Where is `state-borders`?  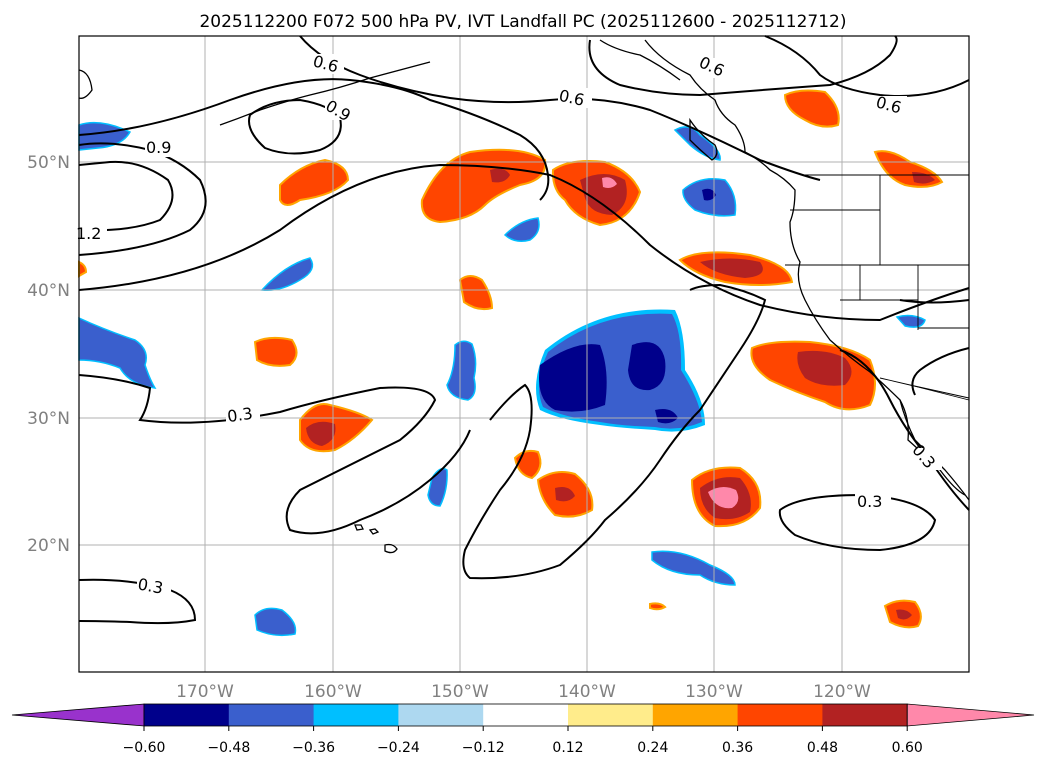
state-borders is located at coordinates (877, 288).